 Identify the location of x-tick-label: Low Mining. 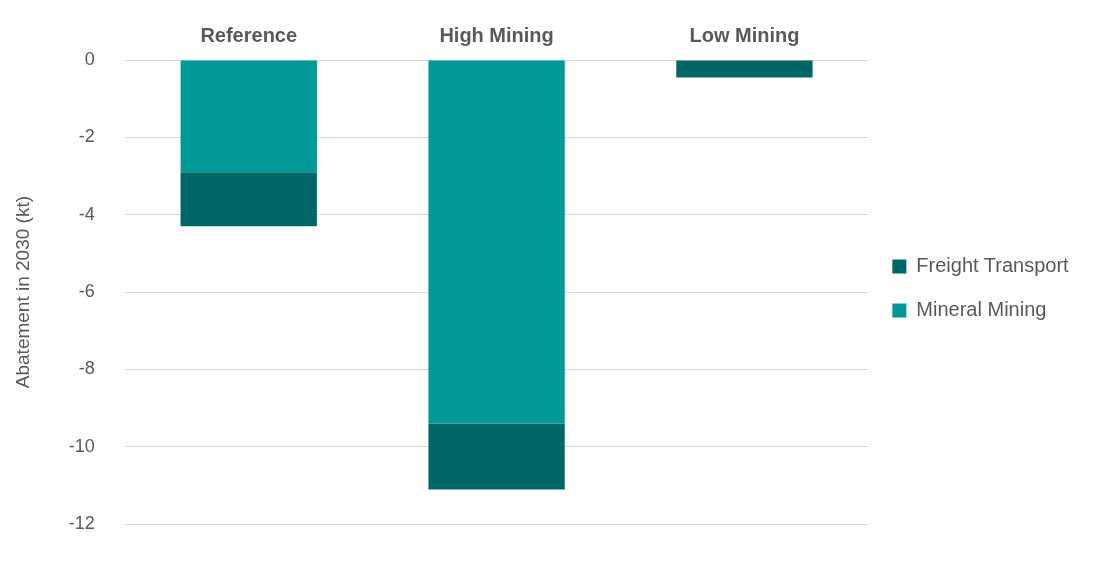
(744, 34).